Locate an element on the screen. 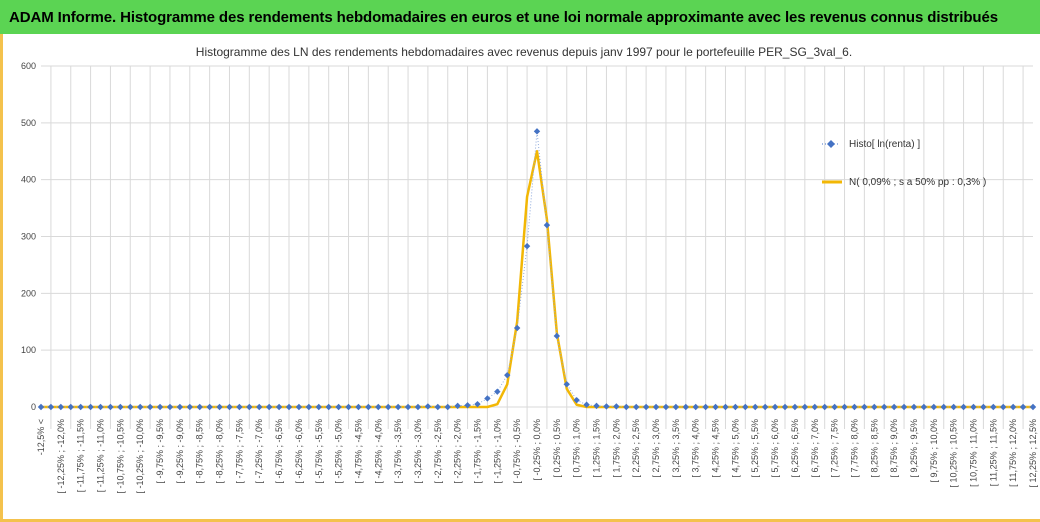 This screenshot has width=1040, height=522. x-tick-label: [ 3,75% ; 4,0% is located at coordinates (696, 448).